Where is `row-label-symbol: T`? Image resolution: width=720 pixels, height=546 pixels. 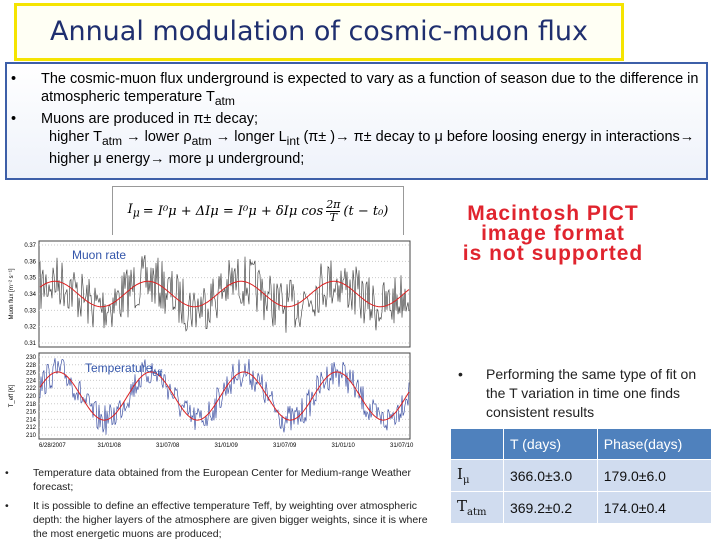
row-label-symbol: T is located at coordinates (462, 506).